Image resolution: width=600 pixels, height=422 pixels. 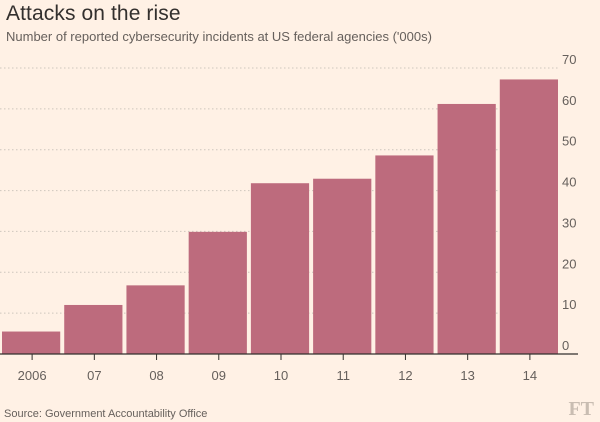 I want to click on y-tick-label-20: 20, so click(x=569, y=263).